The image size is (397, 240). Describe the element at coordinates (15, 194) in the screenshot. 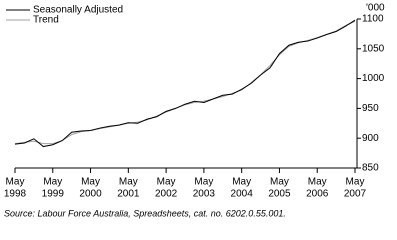

I see `x-tick-year: 1998` at that location.